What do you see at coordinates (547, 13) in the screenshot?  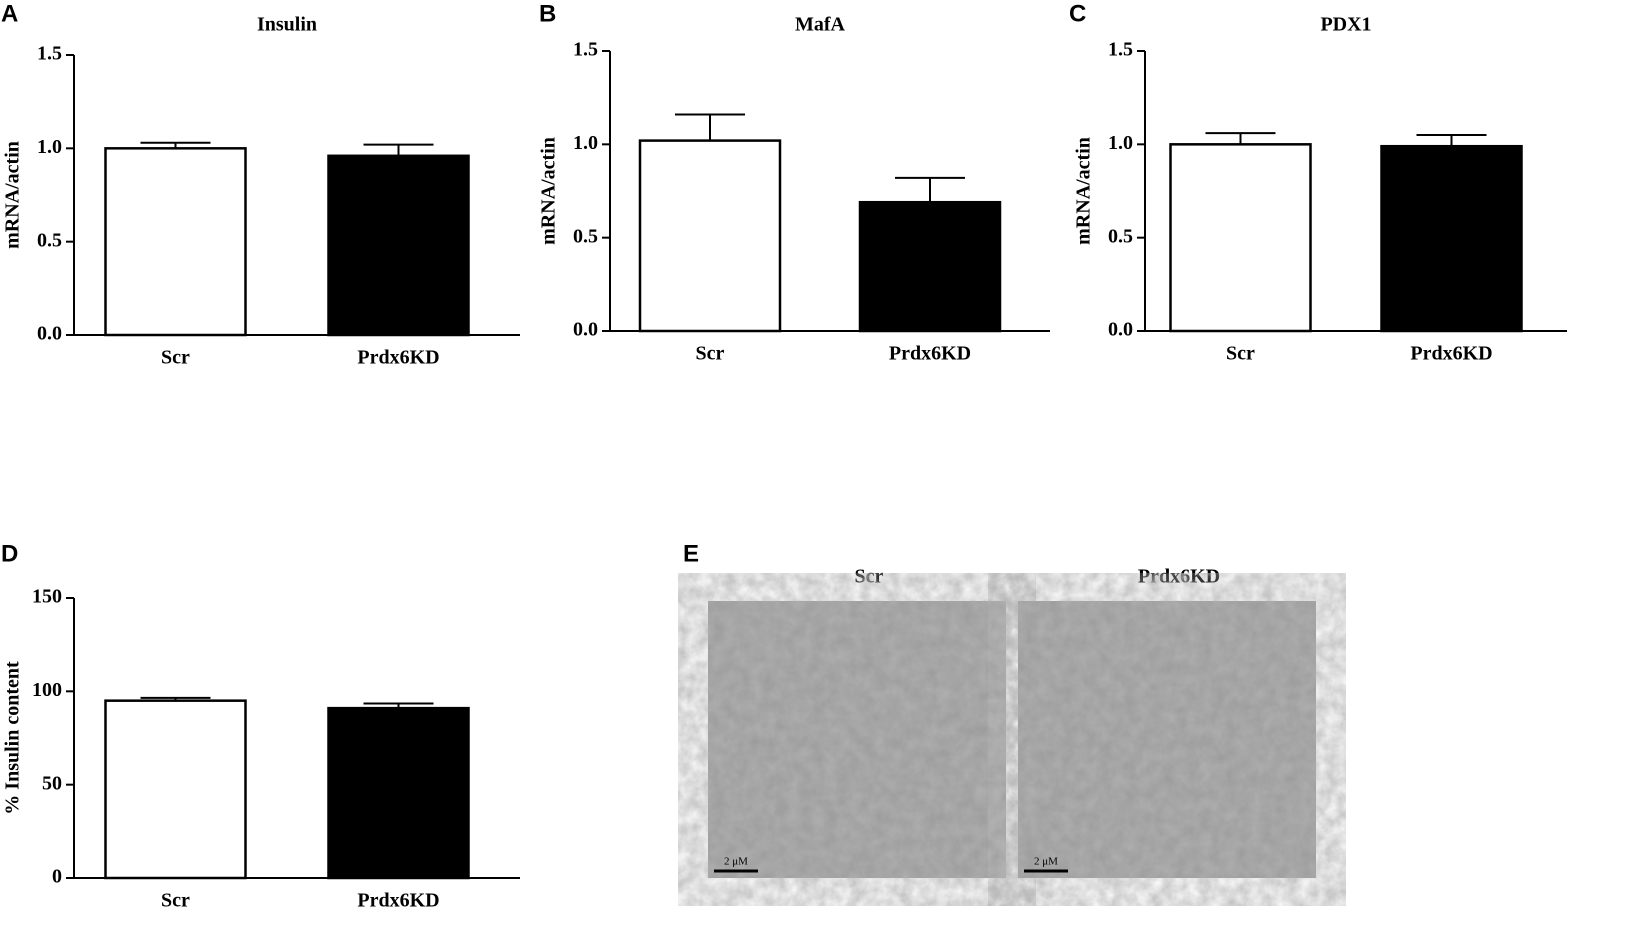 I see `panel-letter: B` at bounding box center [547, 13].